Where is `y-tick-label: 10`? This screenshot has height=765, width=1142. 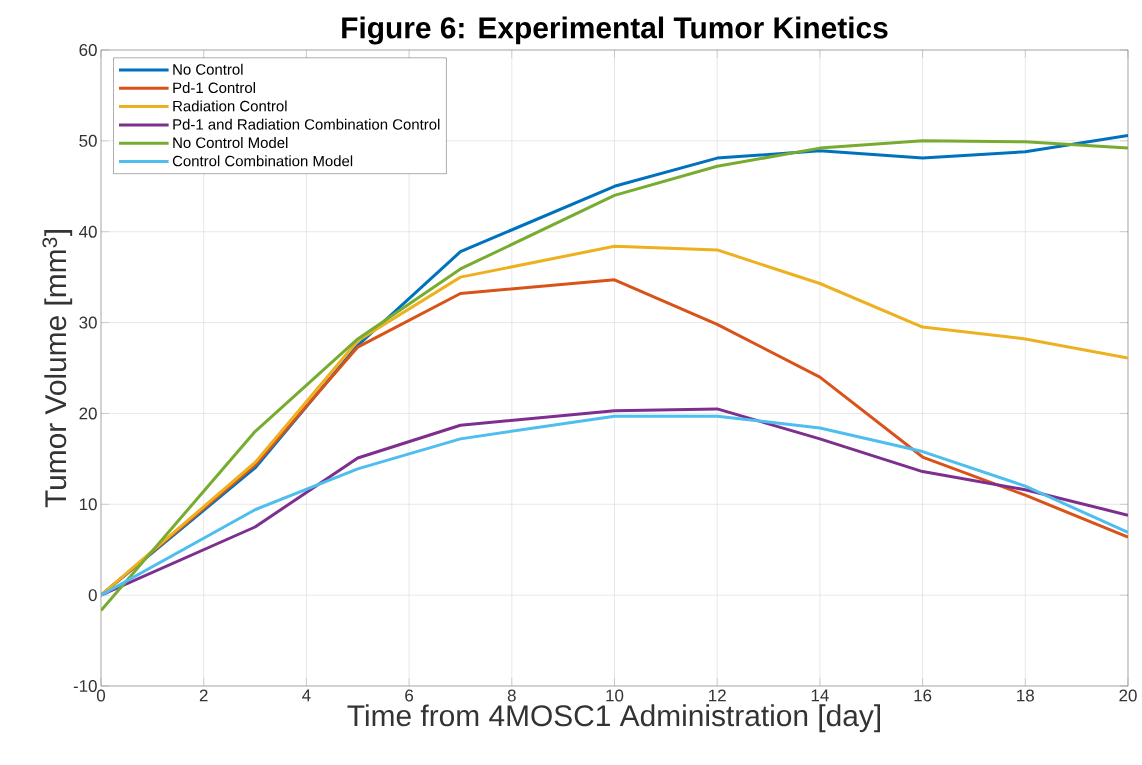 y-tick-label: 10 is located at coordinates (88, 504).